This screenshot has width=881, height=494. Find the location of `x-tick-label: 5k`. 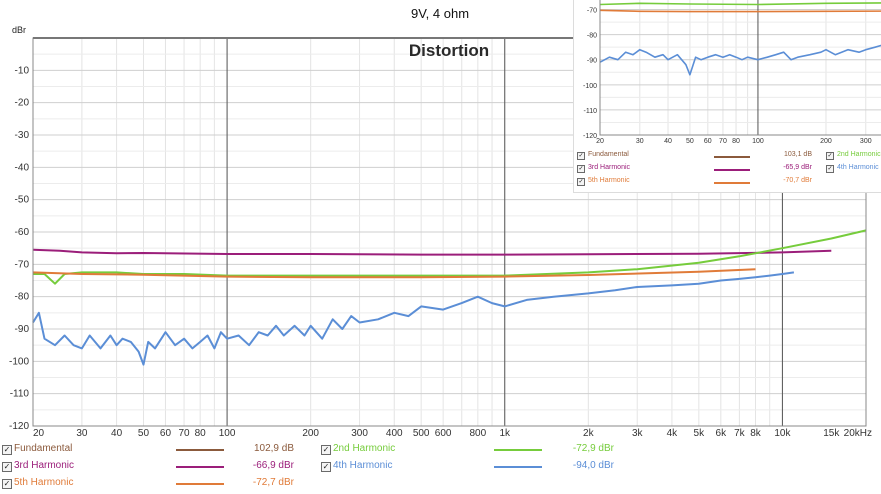

x-tick-label: 5k is located at coordinates (700, 433).